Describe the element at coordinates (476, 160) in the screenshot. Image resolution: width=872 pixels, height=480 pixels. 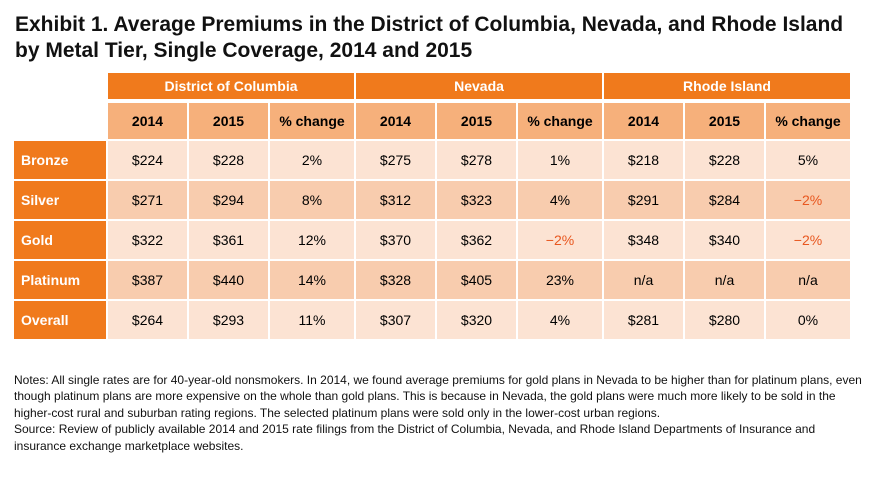
I see `table-cell: $278` at that location.